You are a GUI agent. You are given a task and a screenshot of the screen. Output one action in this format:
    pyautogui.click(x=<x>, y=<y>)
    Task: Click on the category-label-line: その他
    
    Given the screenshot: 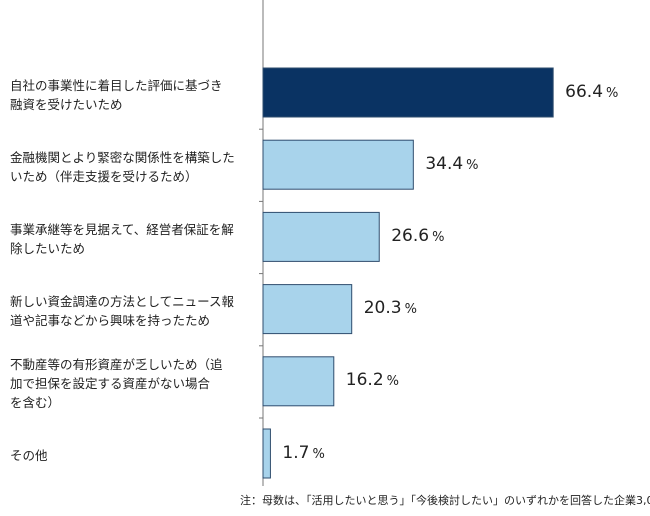 What is the action you would take?
    pyautogui.click(x=29, y=455)
    